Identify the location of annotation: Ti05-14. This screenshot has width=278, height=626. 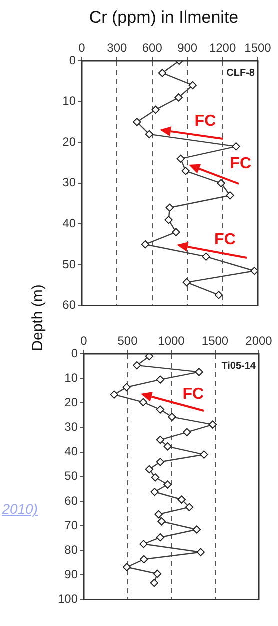
(239, 366).